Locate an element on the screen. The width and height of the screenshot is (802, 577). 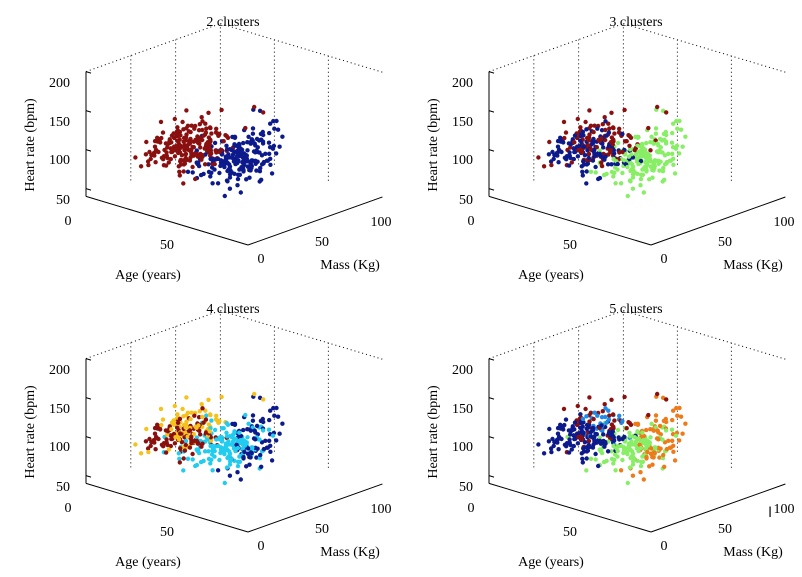
data-points is located at coordinates (209, 151).